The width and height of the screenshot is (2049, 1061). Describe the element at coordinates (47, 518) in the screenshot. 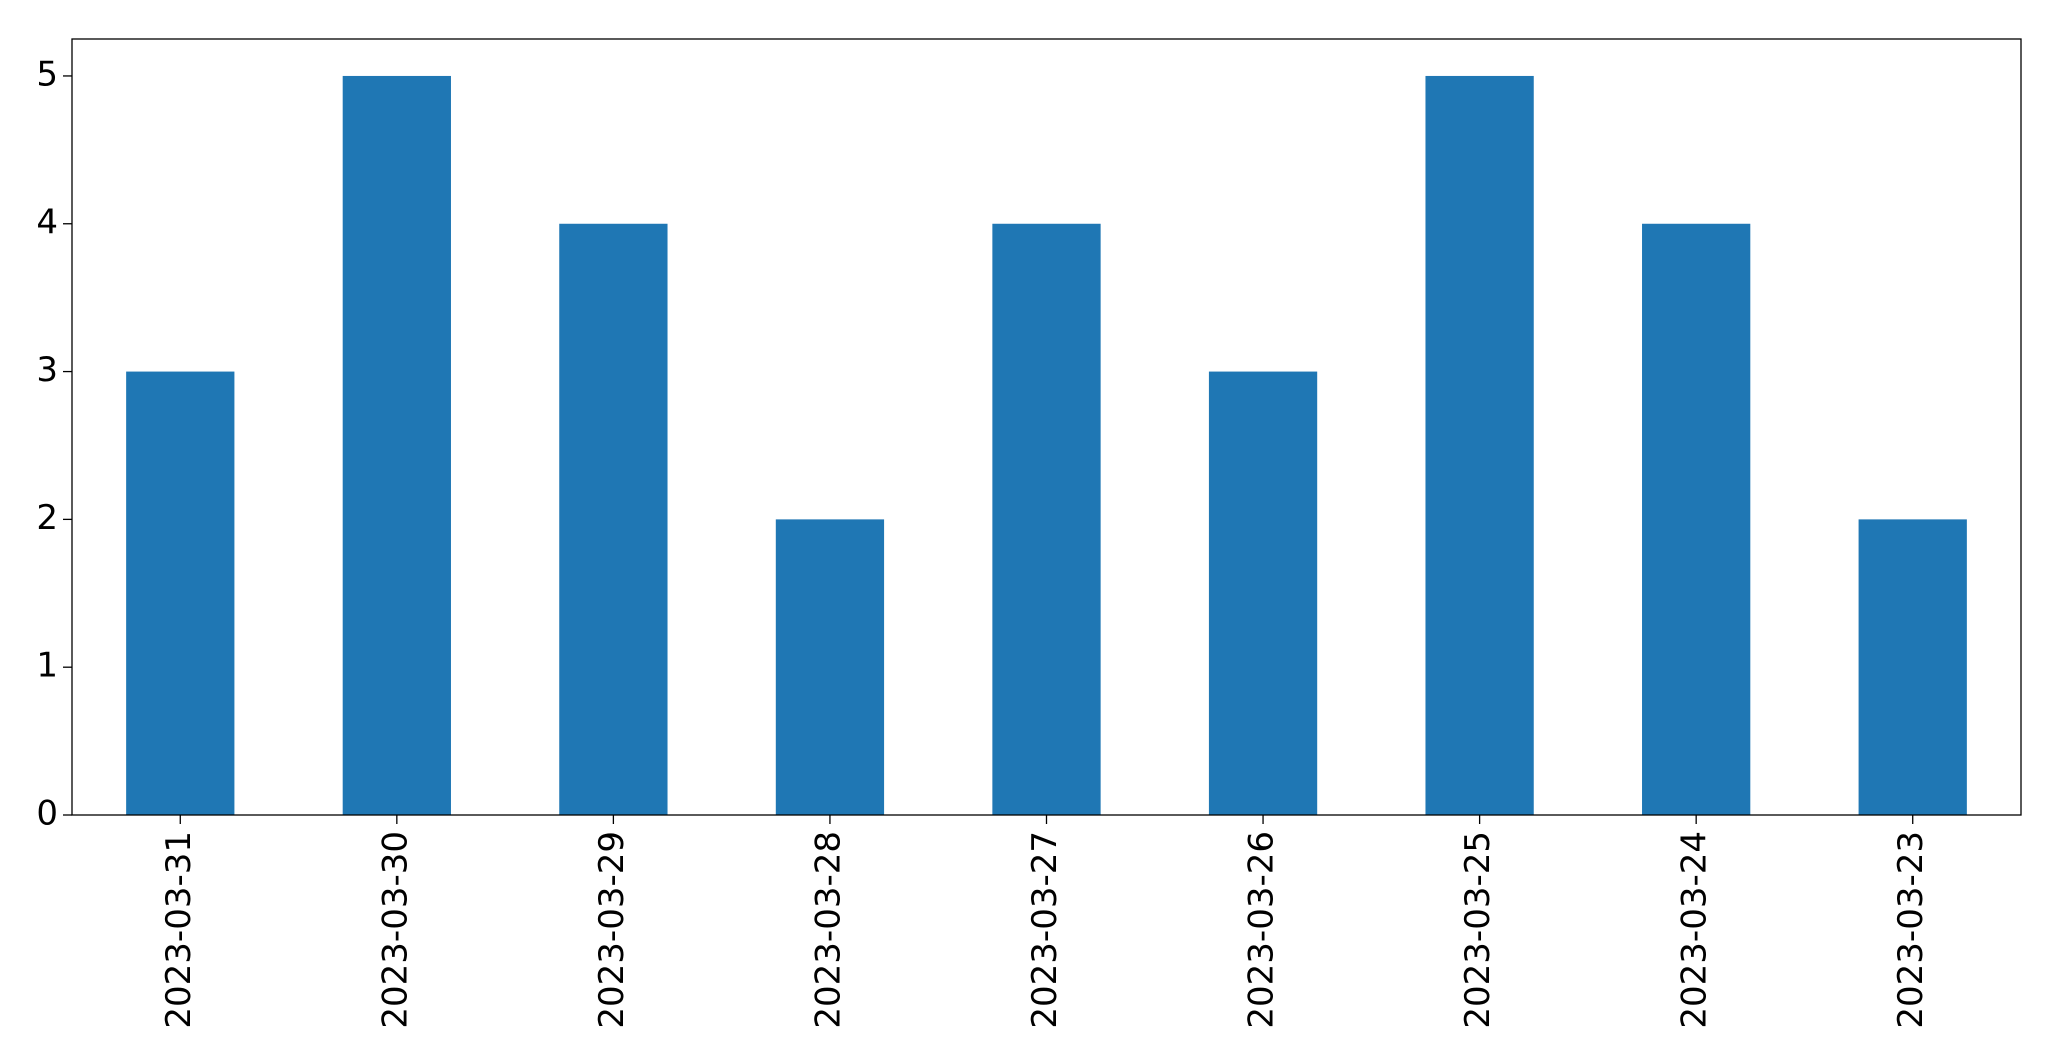

I see `y-tick-label: 2` at that location.